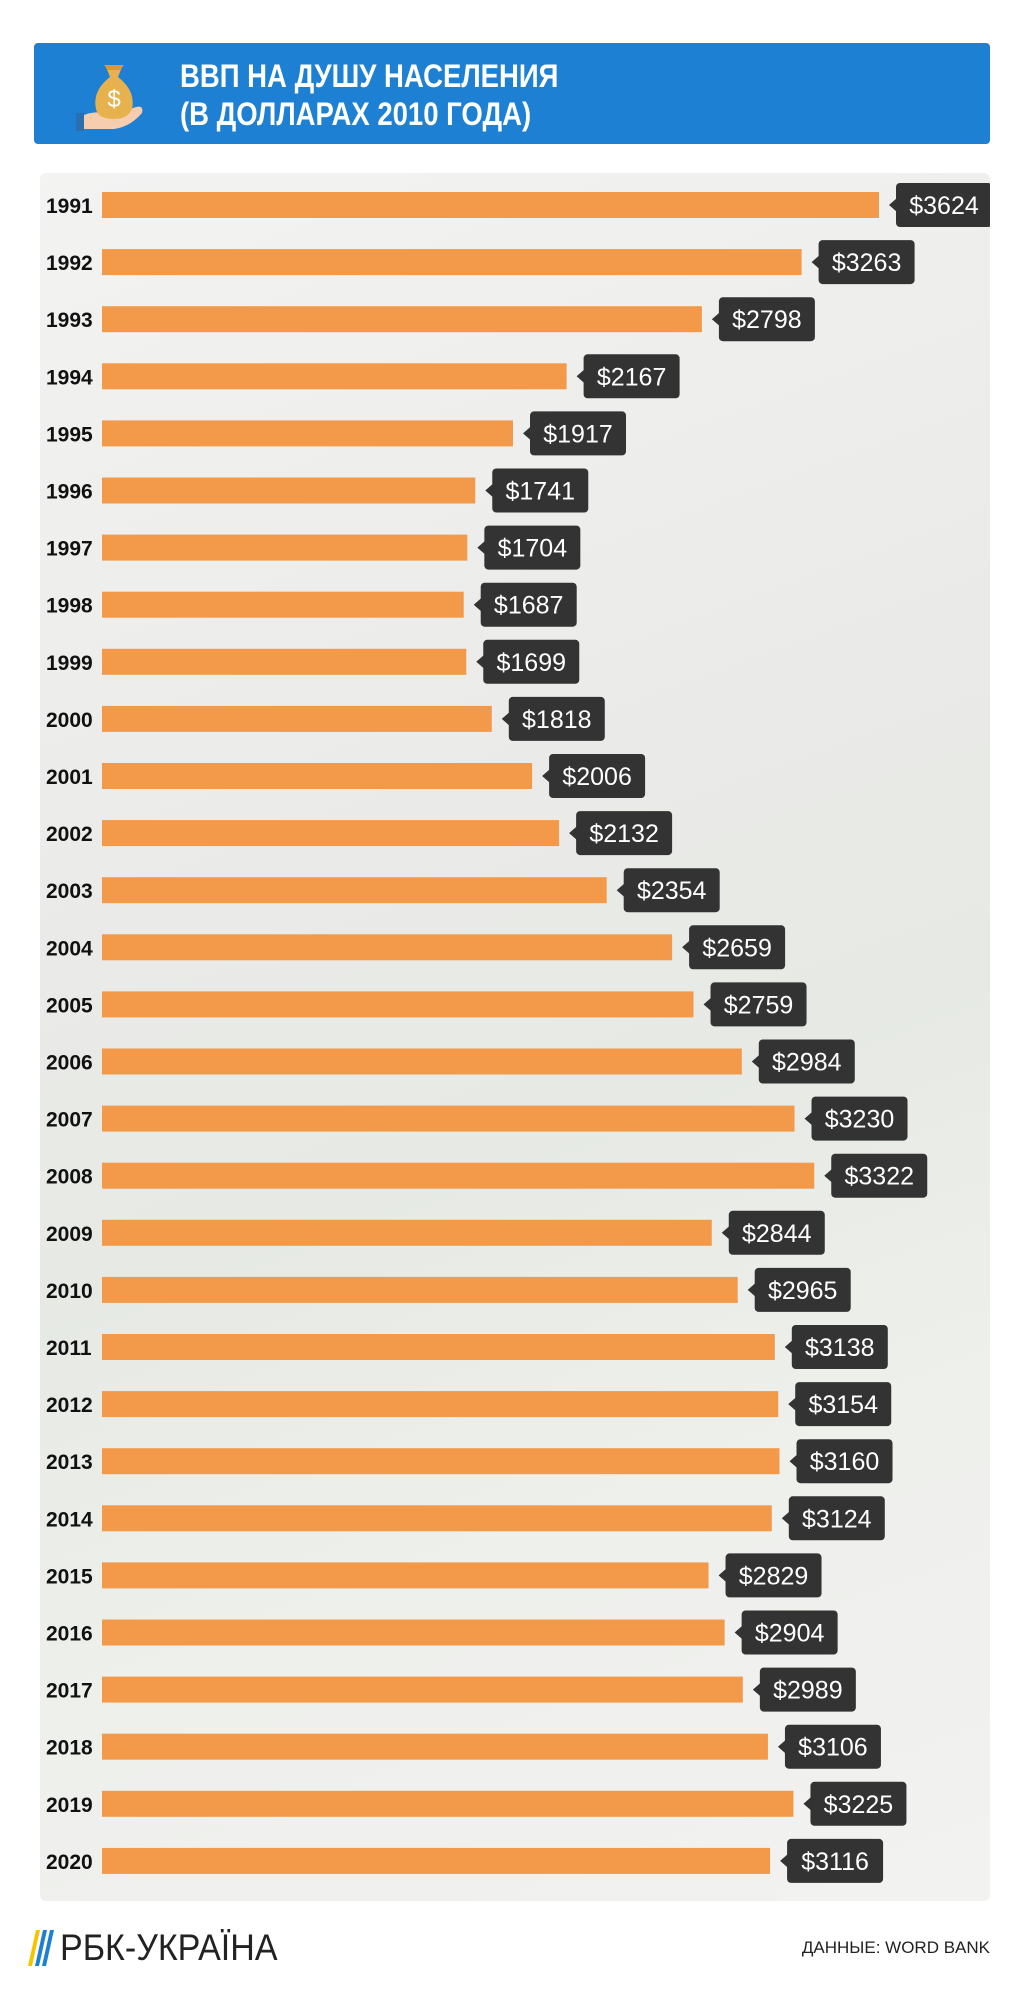  I want to click on bar-2000, so click(297, 718).